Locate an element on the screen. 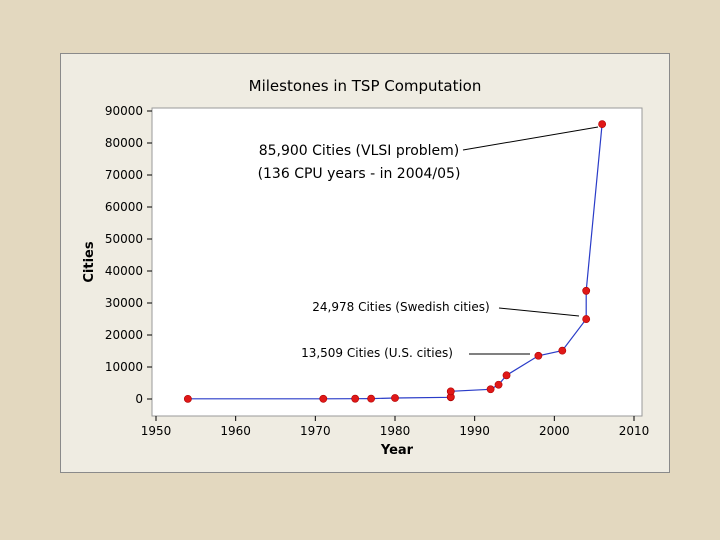 The width and height of the screenshot is (720, 540). y-tick-label: 20000 is located at coordinates (124, 335).